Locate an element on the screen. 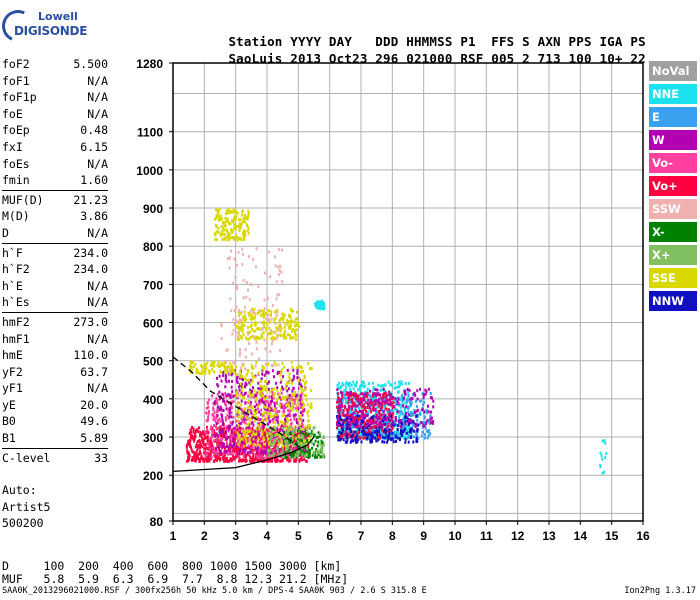  param-value: N/A is located at coordinates (97, 302).